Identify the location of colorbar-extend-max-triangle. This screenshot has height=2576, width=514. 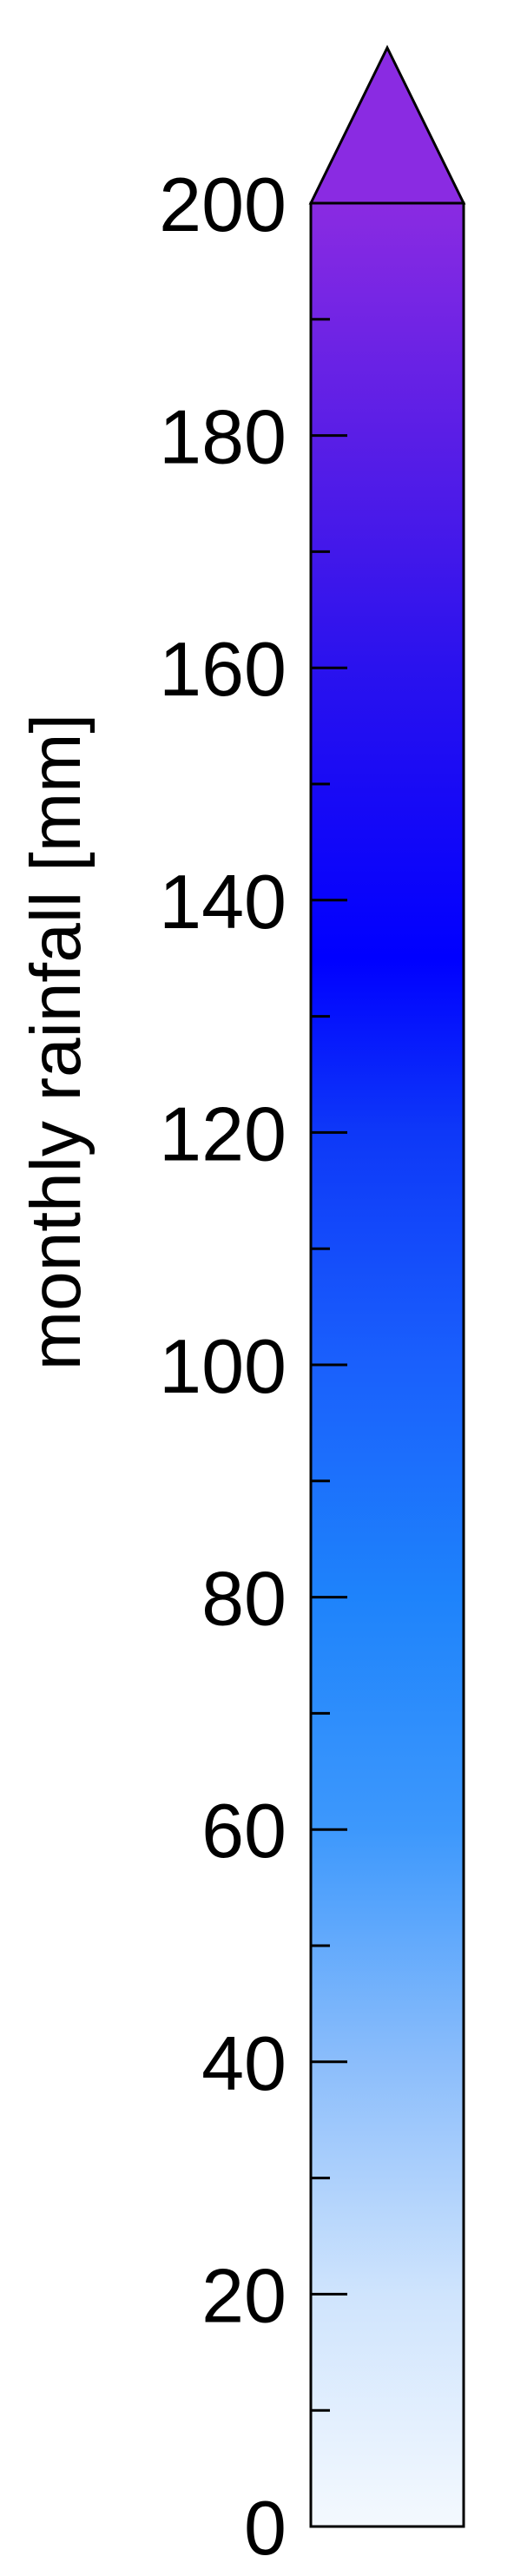
(387, 124).